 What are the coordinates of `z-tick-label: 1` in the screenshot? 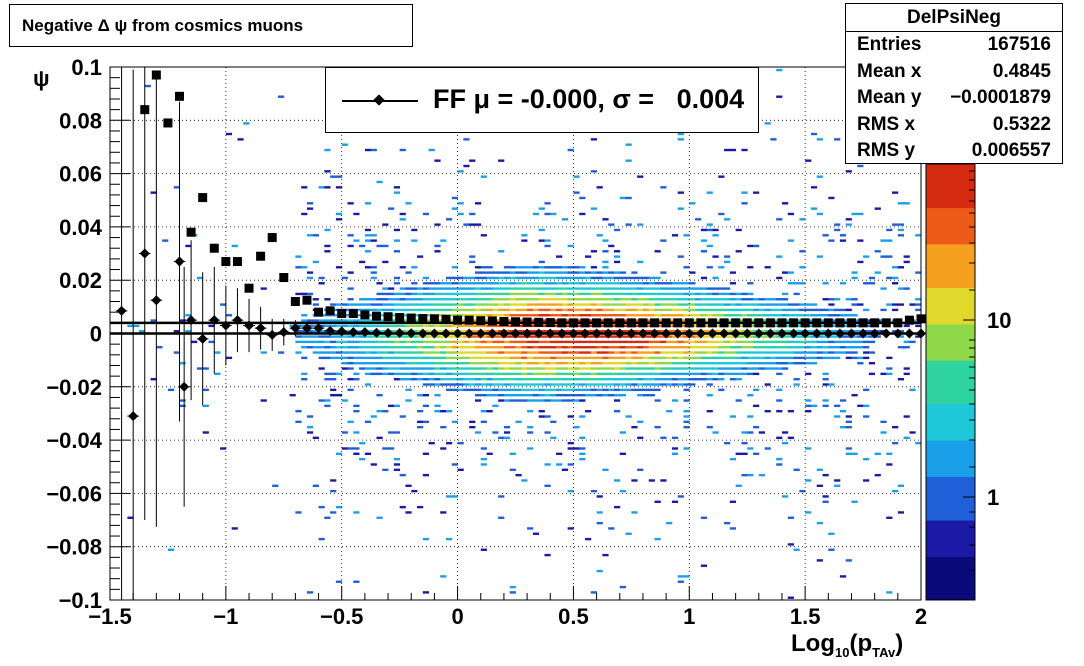 It's located at (993, 497).